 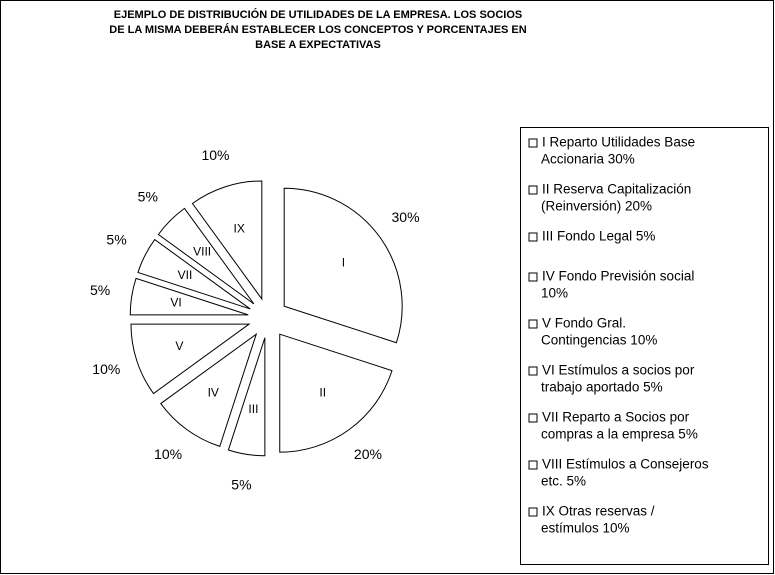 What do you see at coordinates (618, 142) in the screenshot?
I see `legend-label: I Reparto Utilidades Base` at bounding box center [618, 142].